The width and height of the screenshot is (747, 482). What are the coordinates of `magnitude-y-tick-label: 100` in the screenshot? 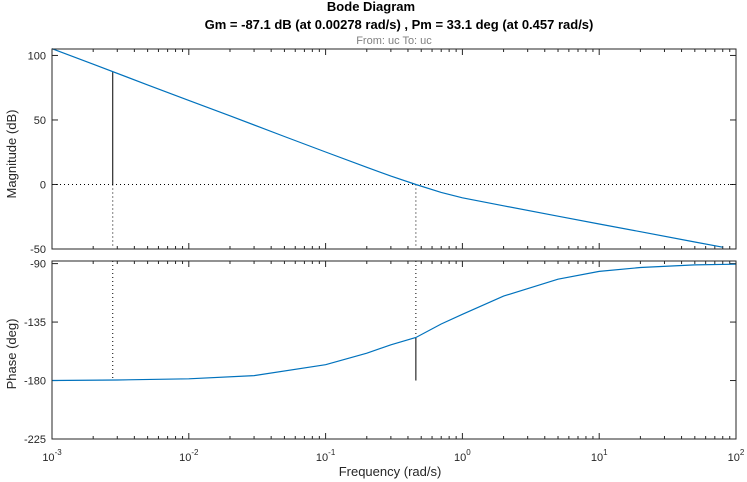 It's located at (37, 56).